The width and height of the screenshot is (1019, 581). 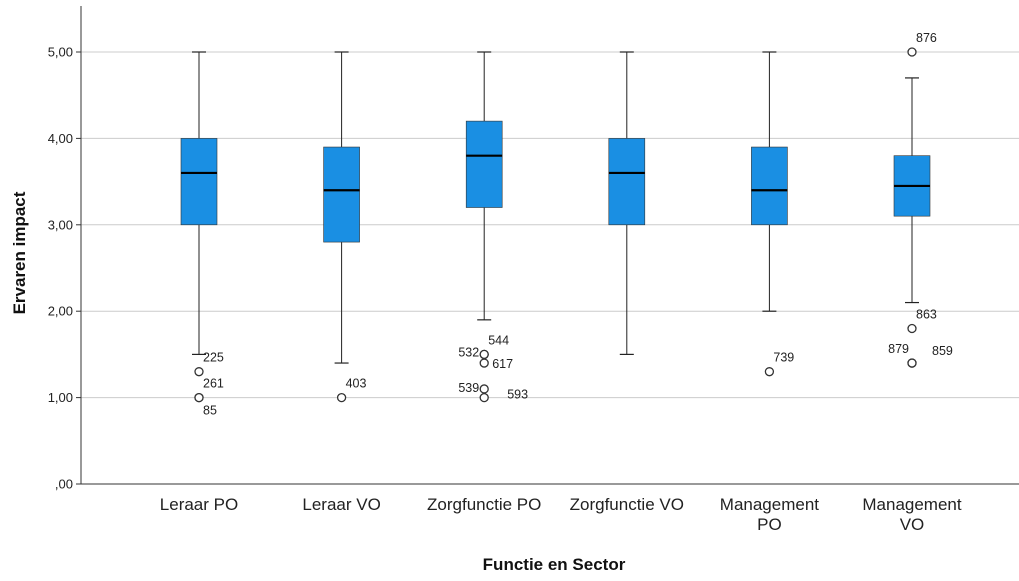 I want to click on outlier-label: 879, so click(x=898, y=349).